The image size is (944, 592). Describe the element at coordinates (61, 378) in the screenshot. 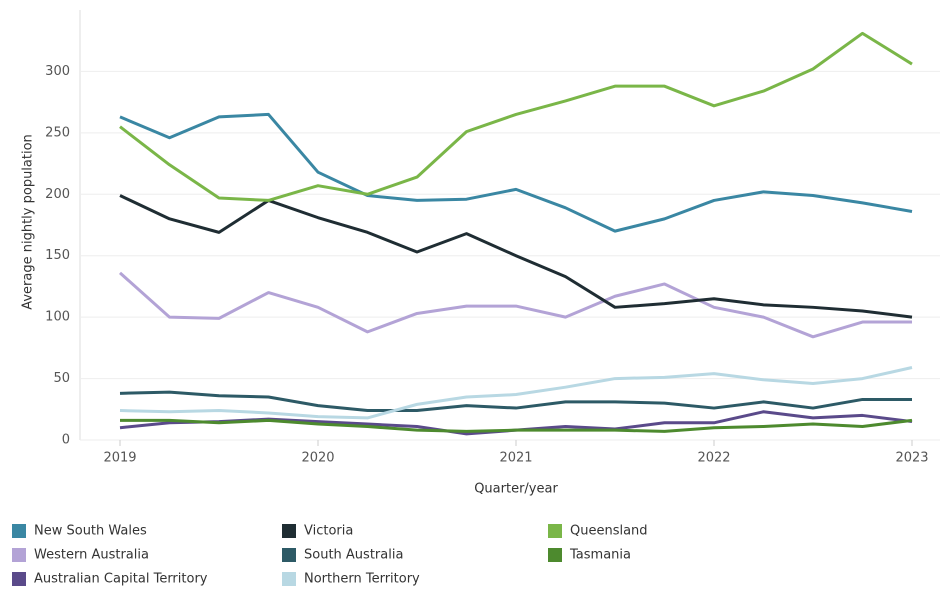

I see `y-tick-label: 50` at that location.